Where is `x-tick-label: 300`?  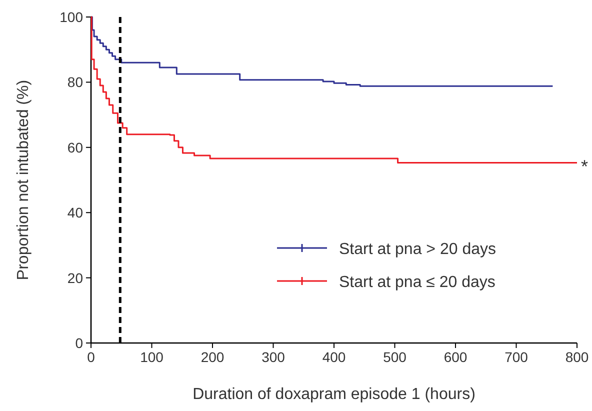 x-tick-label: 300 is located at coordinates (274, 357).